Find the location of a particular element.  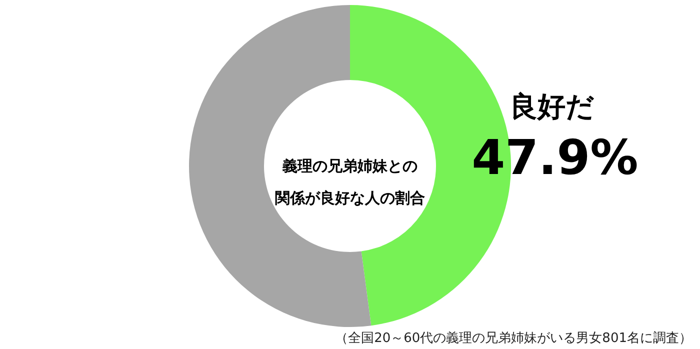

text: 義理の兄弟姉妹との関係が良好な人の割合 is located at coordinates (350, 182).